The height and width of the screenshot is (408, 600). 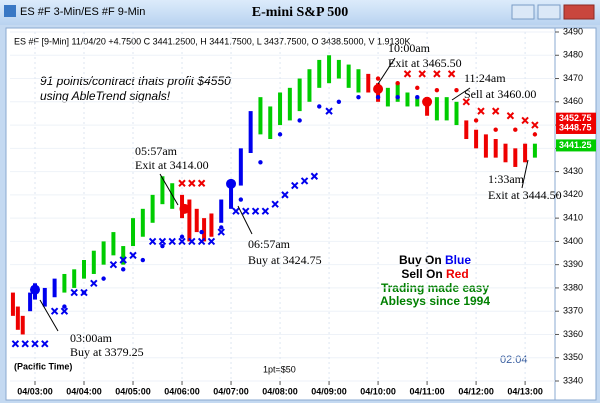 What do you see at coordinates (523, 12) in the screenshot?
I see `minimize-button` at bounding box center [523, 12].